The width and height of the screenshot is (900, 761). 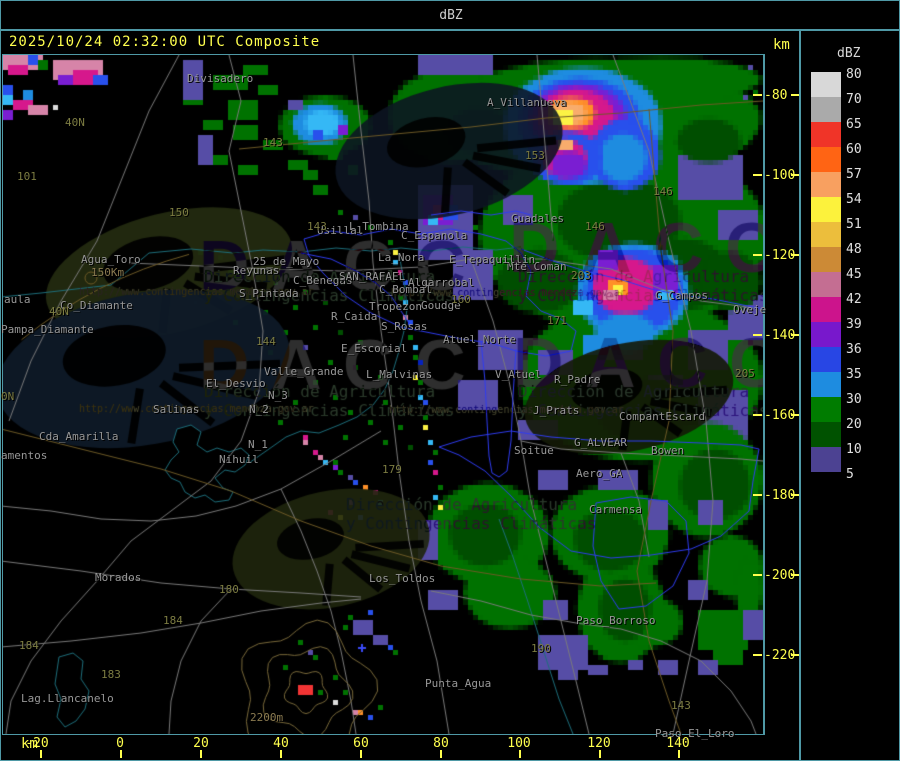 I want to click on map-label: Soitue, so click(x=534, y=450).